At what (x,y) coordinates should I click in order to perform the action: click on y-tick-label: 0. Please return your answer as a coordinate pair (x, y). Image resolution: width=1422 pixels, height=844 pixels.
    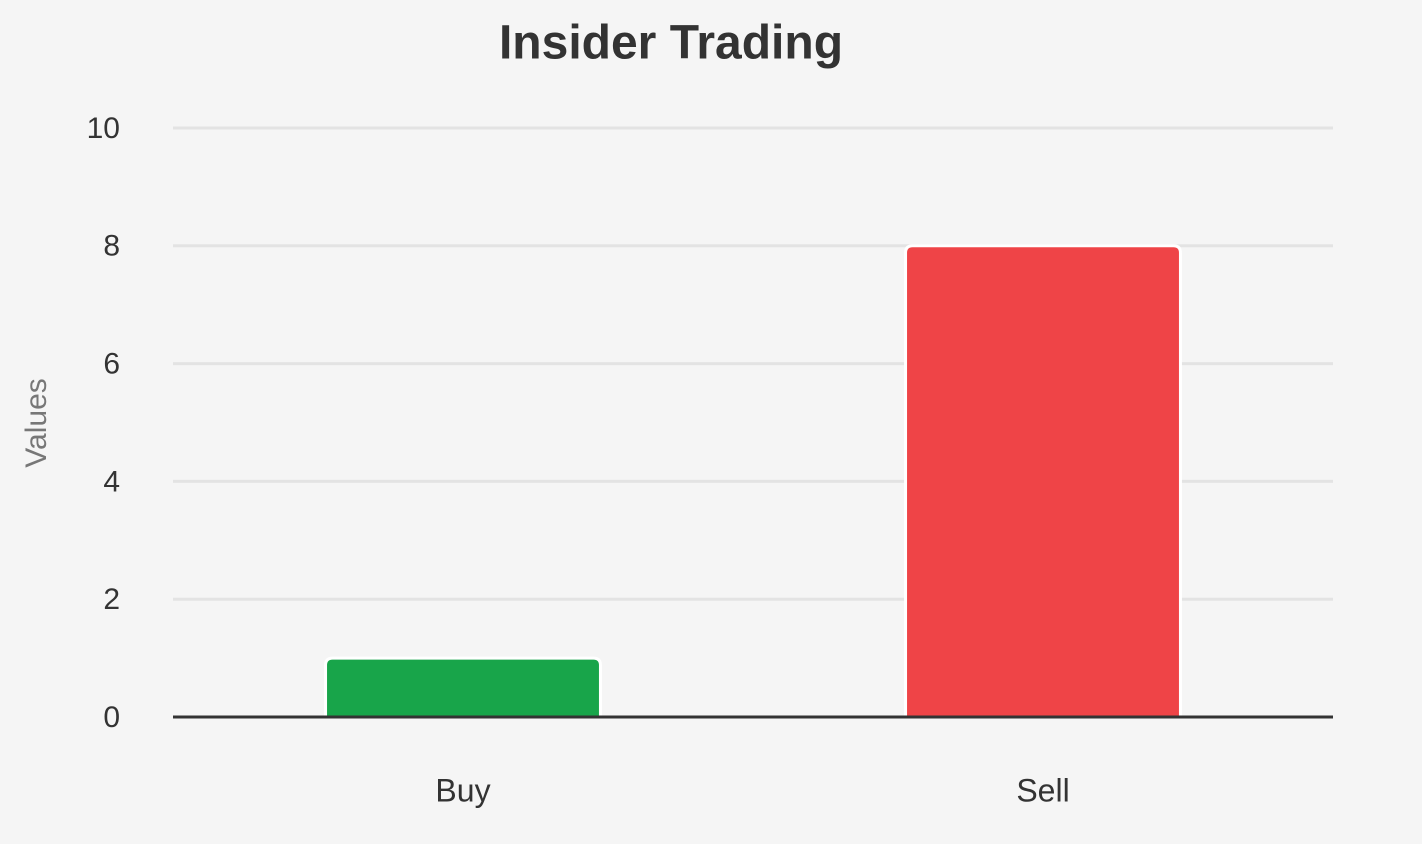
    Looking at the image, I should click on (111, 717).